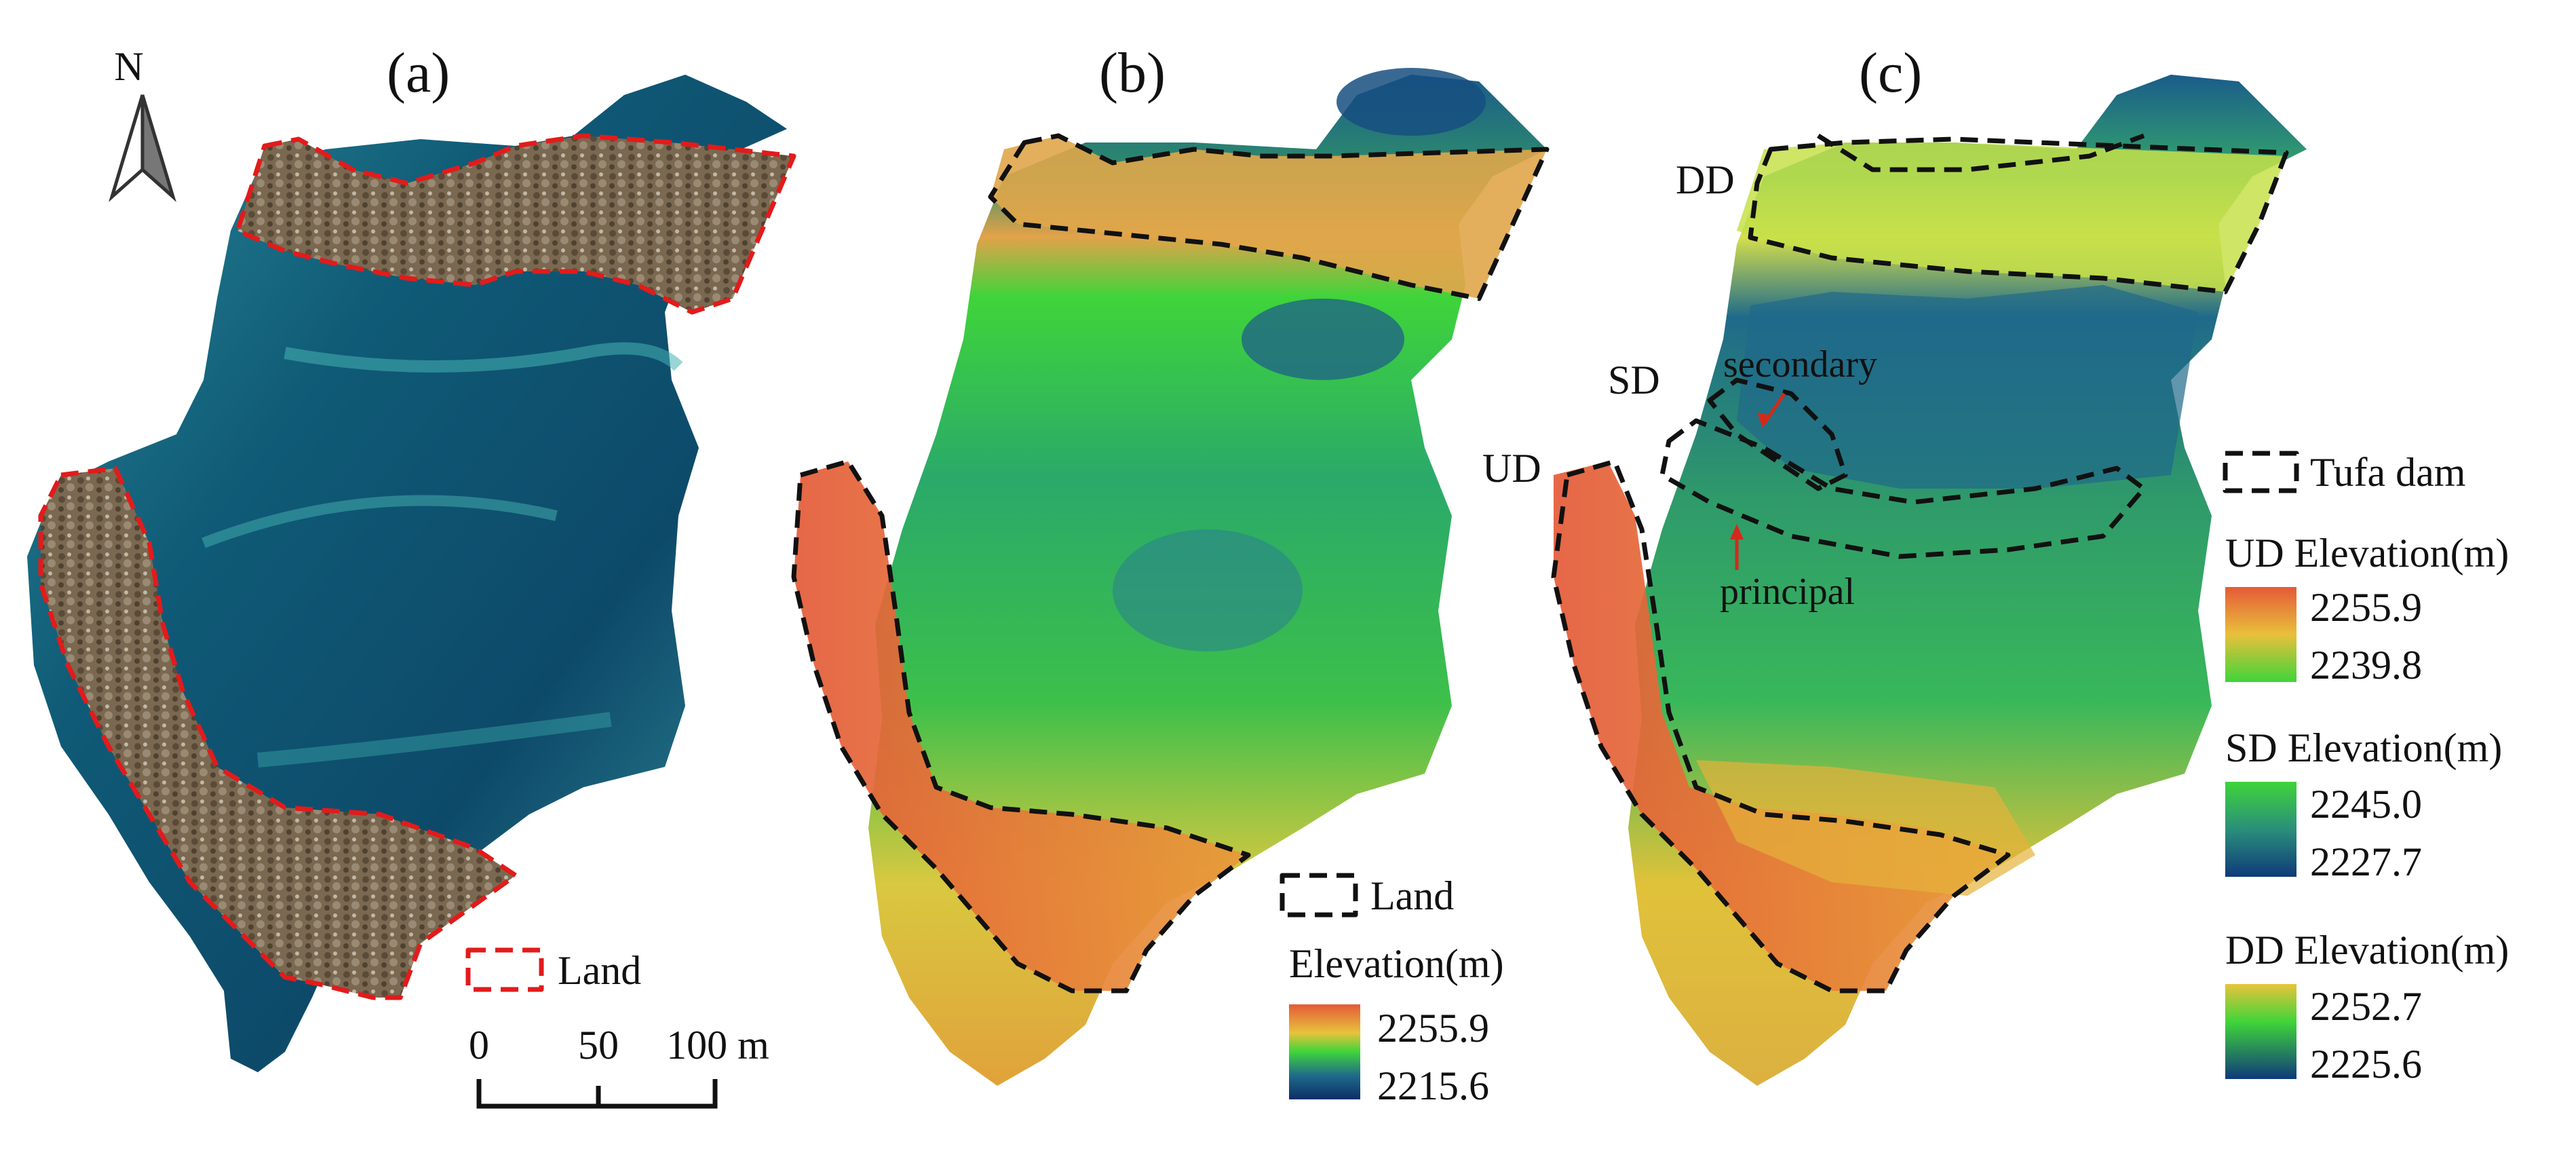 The image size is (2576, 1153). I want to click on legend-sd-min: 2227.7, so click(2366, 861).